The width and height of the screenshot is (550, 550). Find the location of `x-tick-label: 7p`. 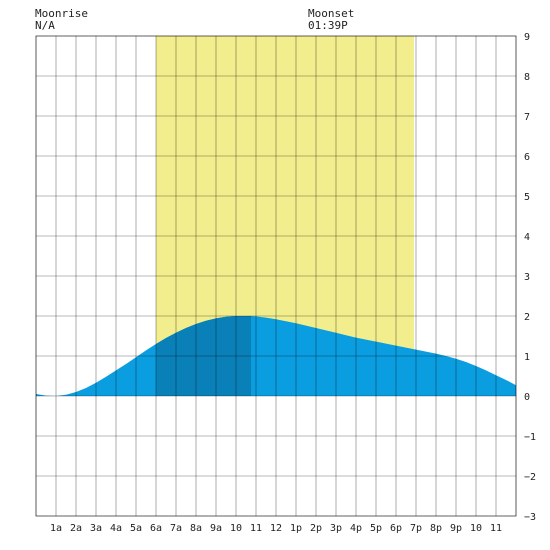

x-tick-label: 7p is located at coordinates (416, 528).